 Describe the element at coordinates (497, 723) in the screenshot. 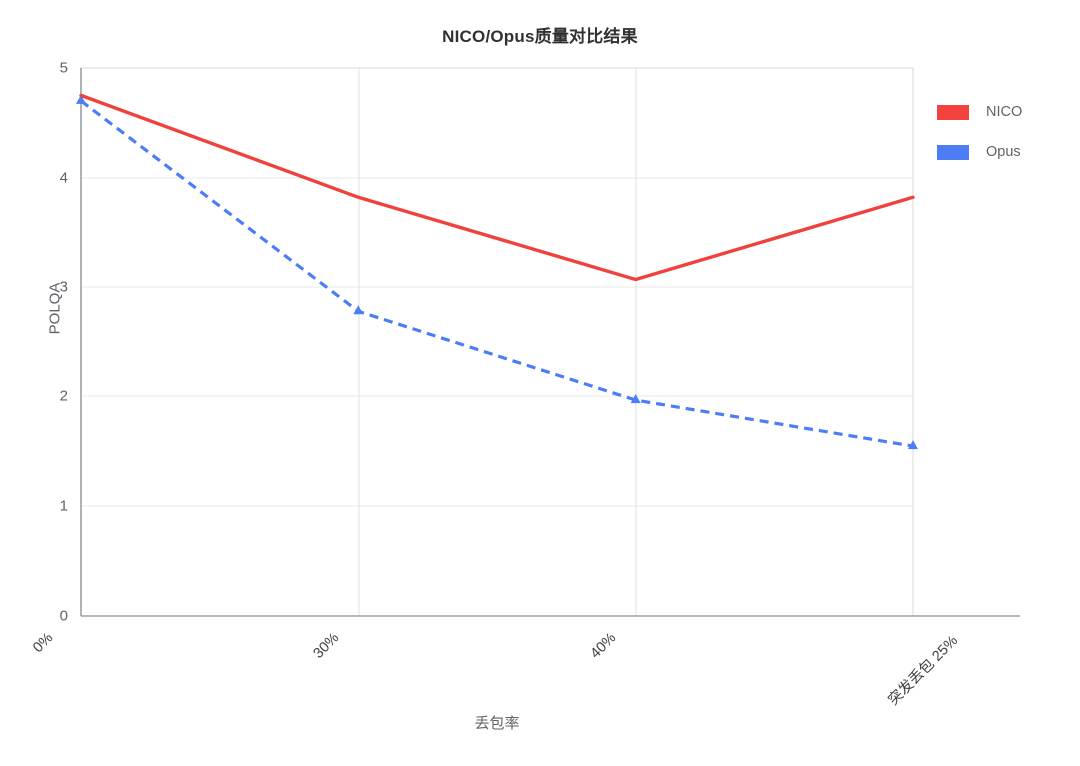

I see `x-axis-title: 丢包率` at that location.